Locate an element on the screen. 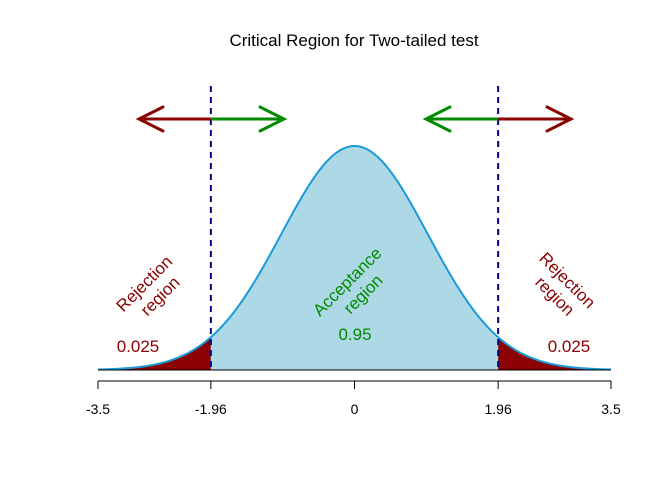 Image resolution: width=672 pixels, height=480 pixels. right-arrow-inner-head is located at coordinates (437, 119).